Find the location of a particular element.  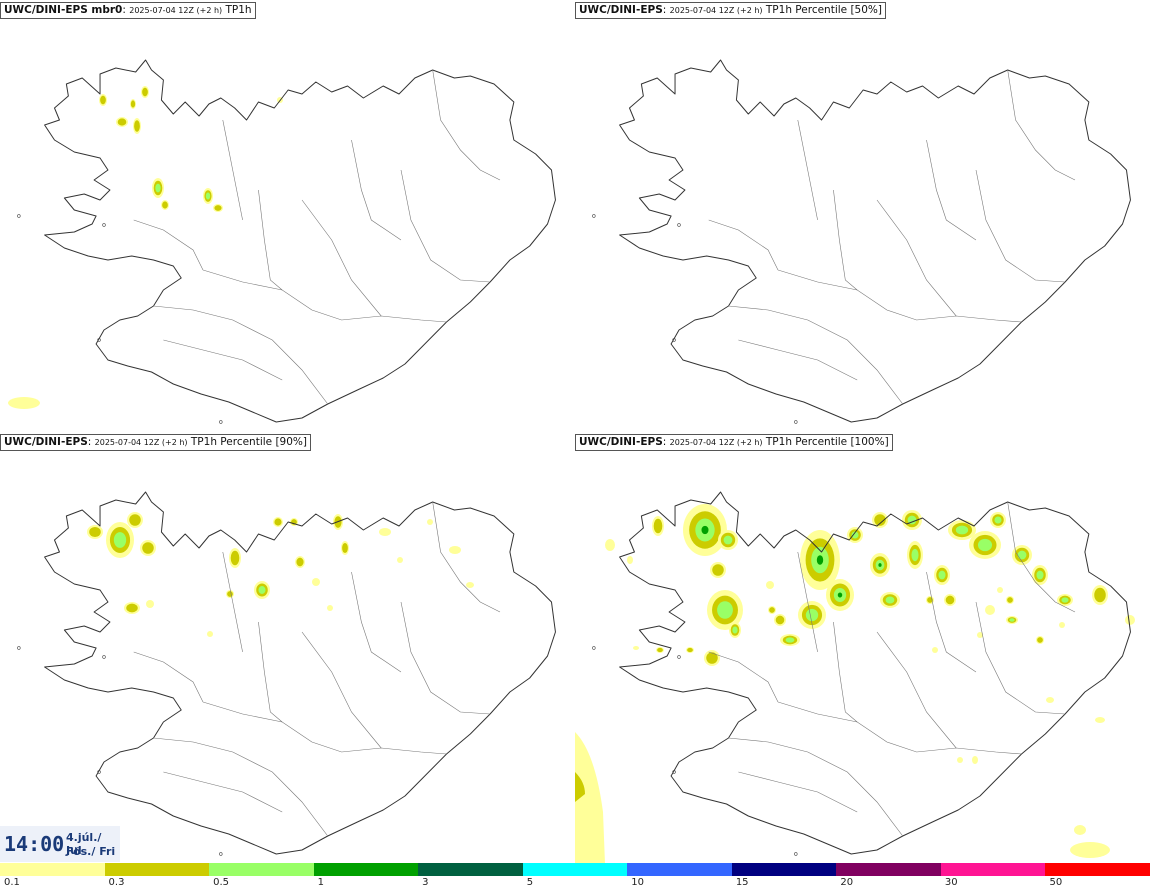

precip-overlay is located at coordinates (145, 247).